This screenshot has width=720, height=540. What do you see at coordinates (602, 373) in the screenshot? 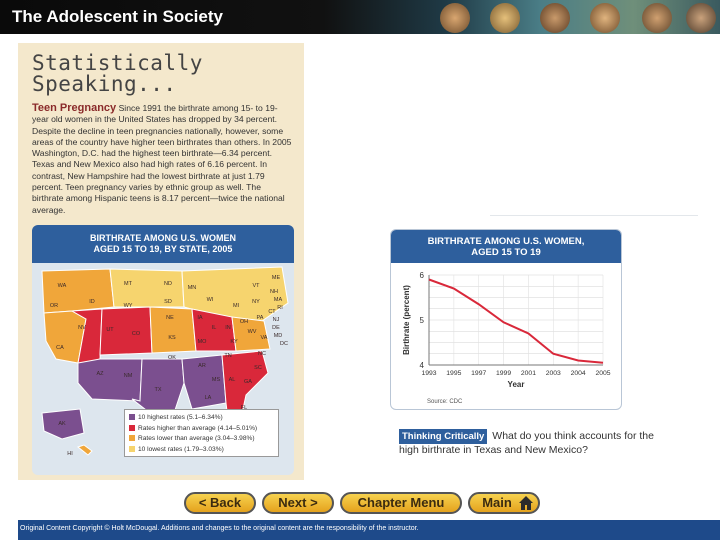
I see `chart-x-tick-label: 2005` at bounding box center [602, 373].